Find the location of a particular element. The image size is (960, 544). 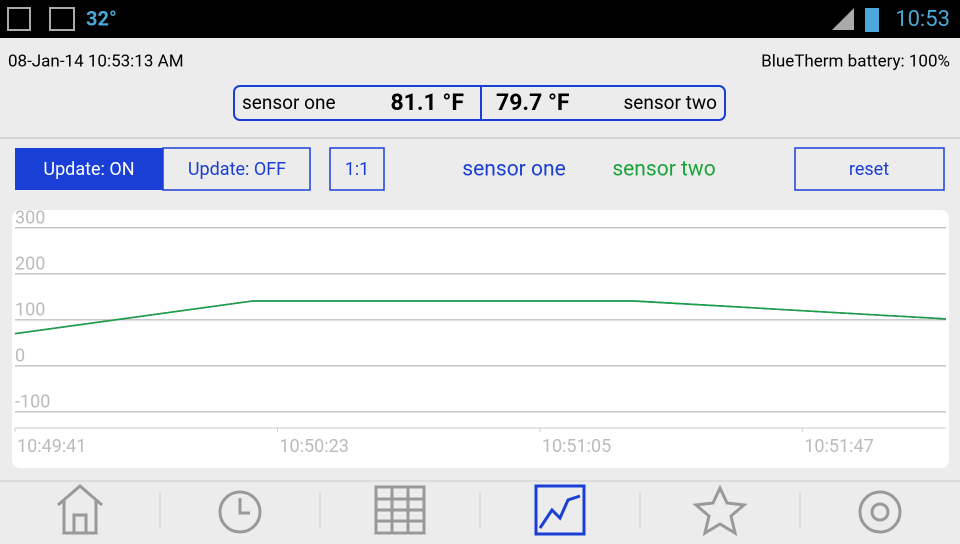

ratio-label: 1:1 is located at coordinates (357, 169).